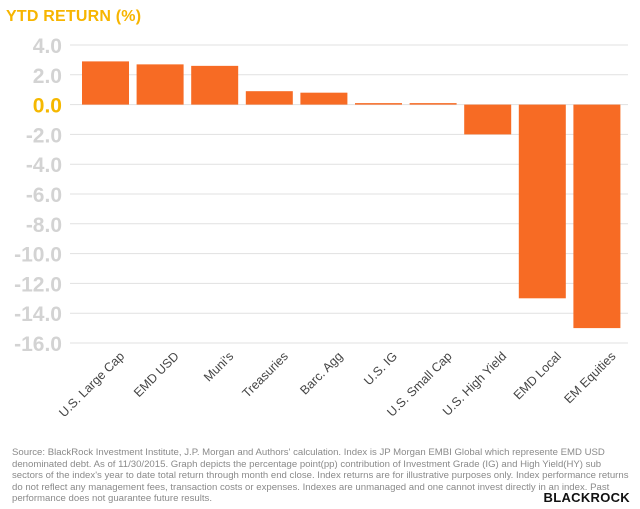  What do you see at coordinates (586, 497) in the screenshot?
I see `blackrock-logo: BLACKROCK` at bounding box center [586, 497].